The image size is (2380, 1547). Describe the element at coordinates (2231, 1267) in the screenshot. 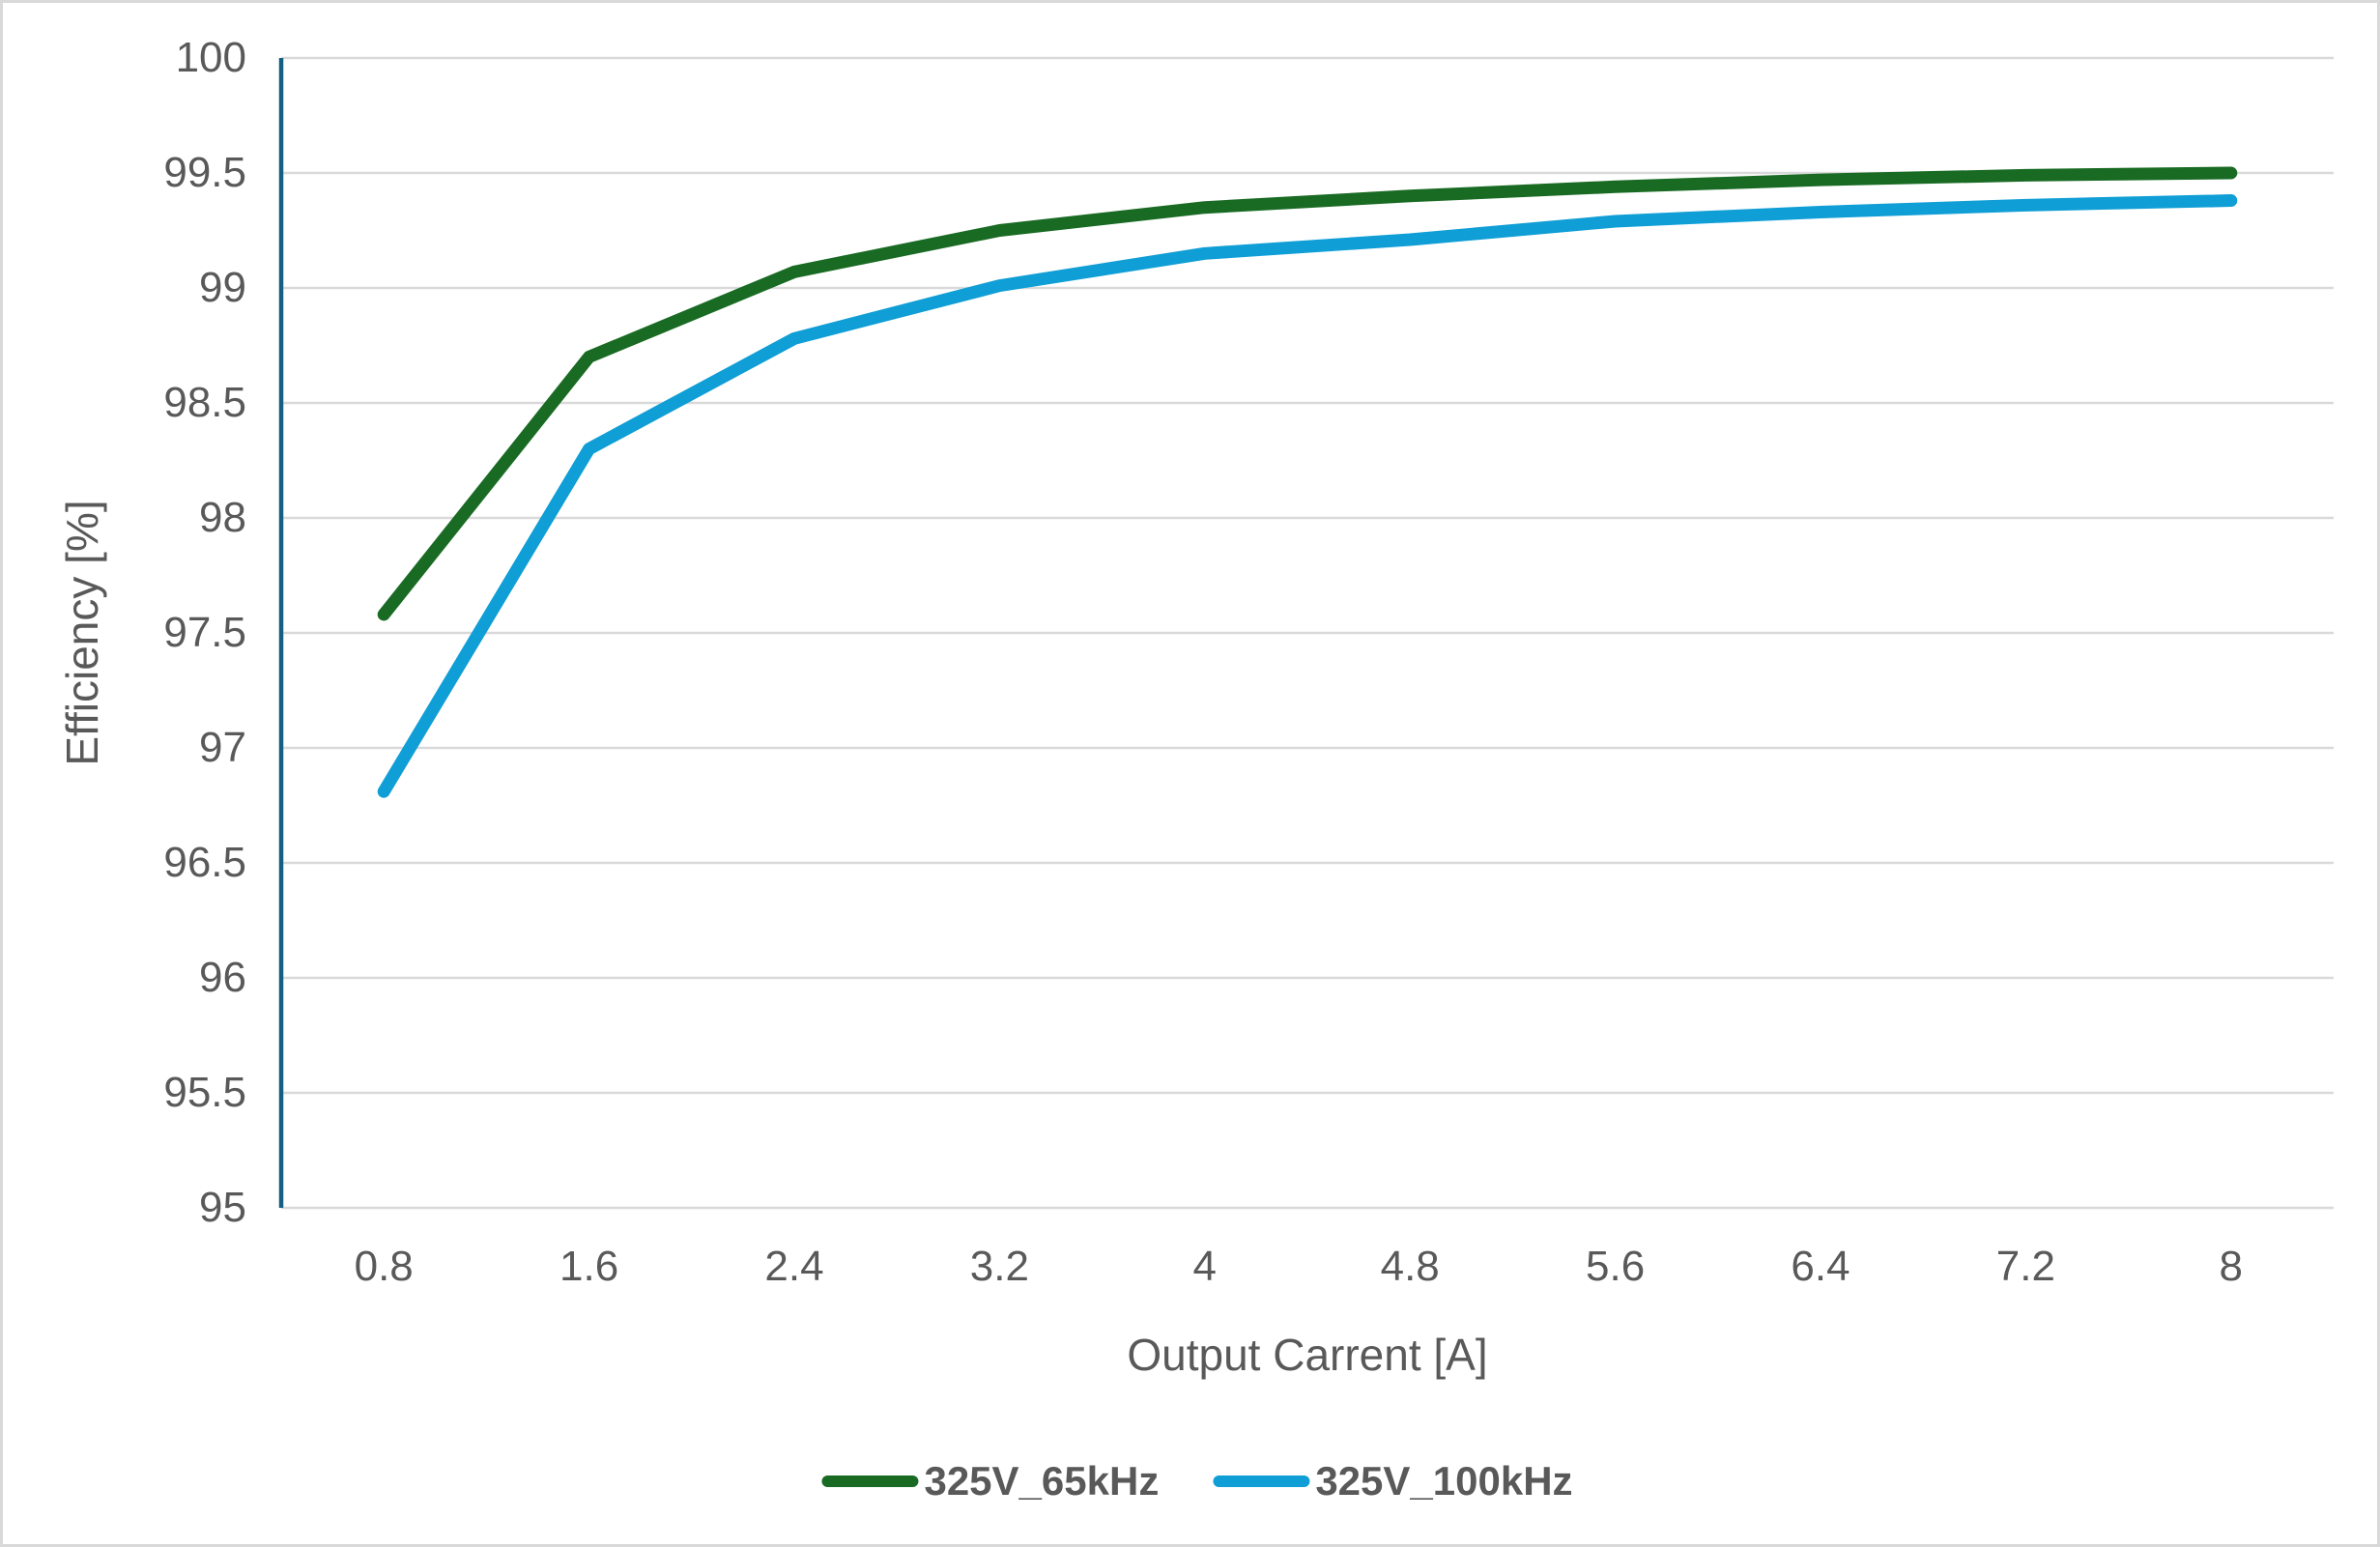

I see `x-tick-label: 8` at that location.